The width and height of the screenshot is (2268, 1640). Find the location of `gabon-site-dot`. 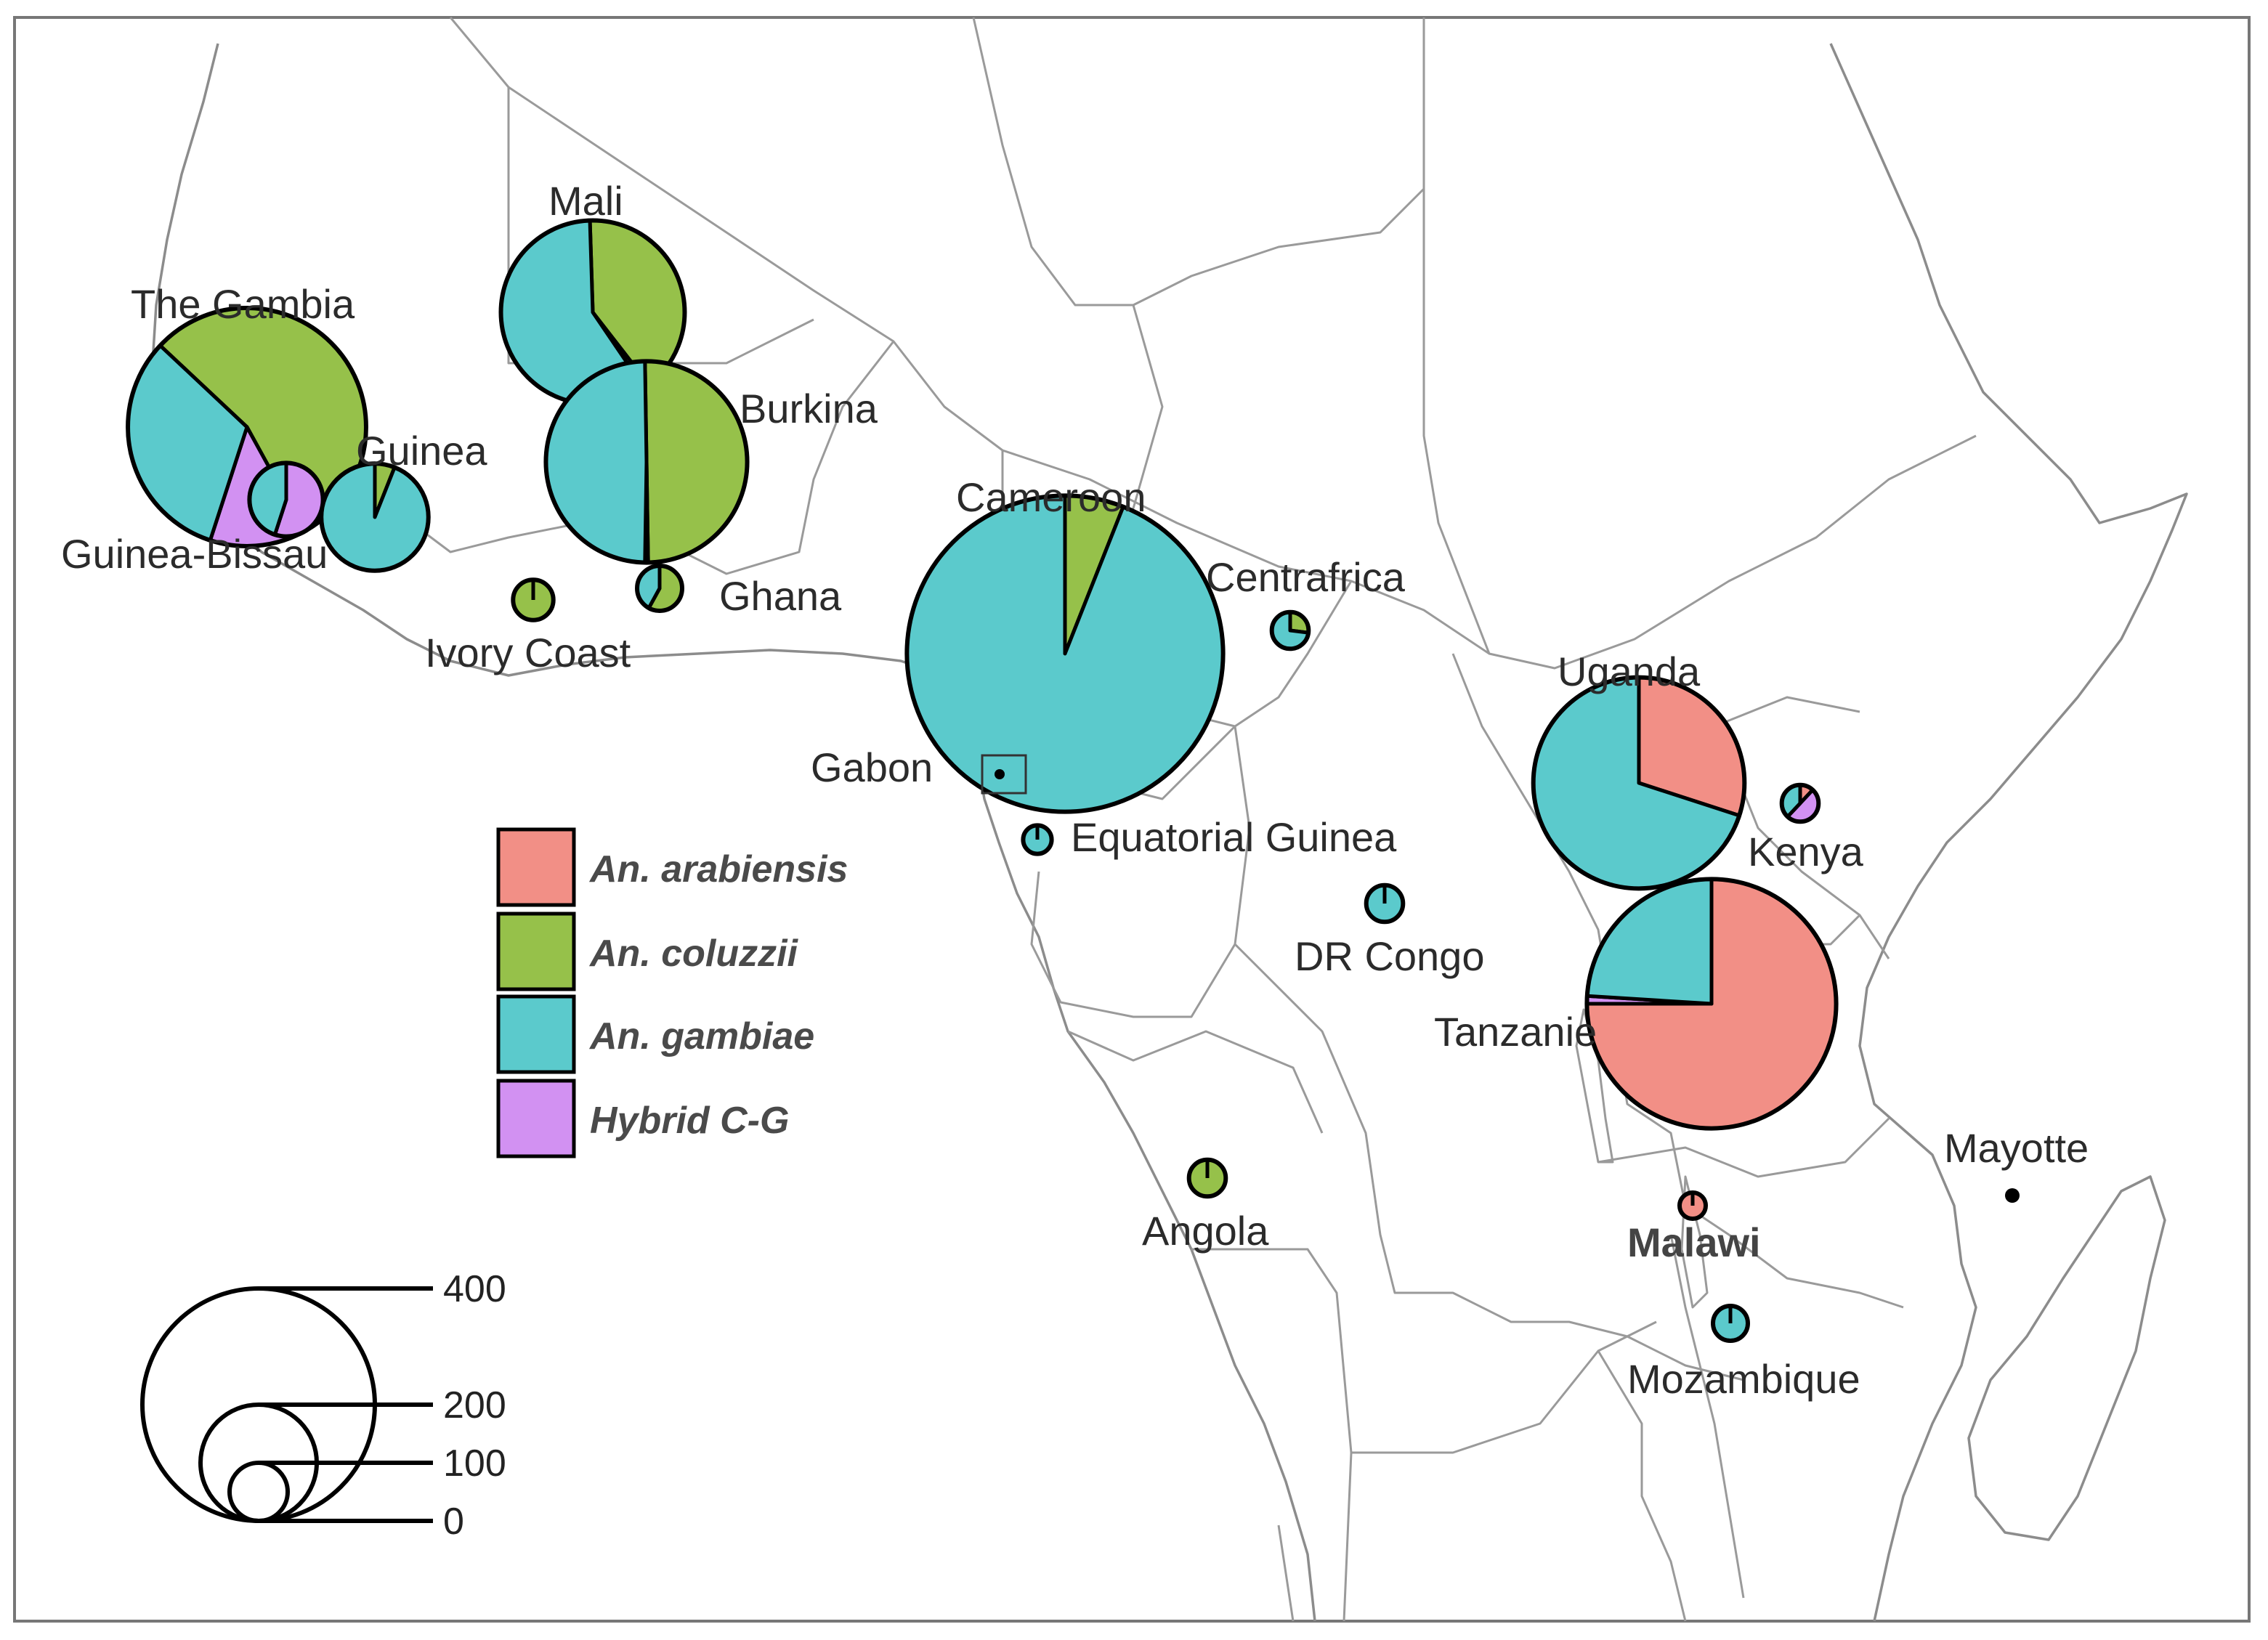

gabon-site-dot is located at coordinates (1000, 774).